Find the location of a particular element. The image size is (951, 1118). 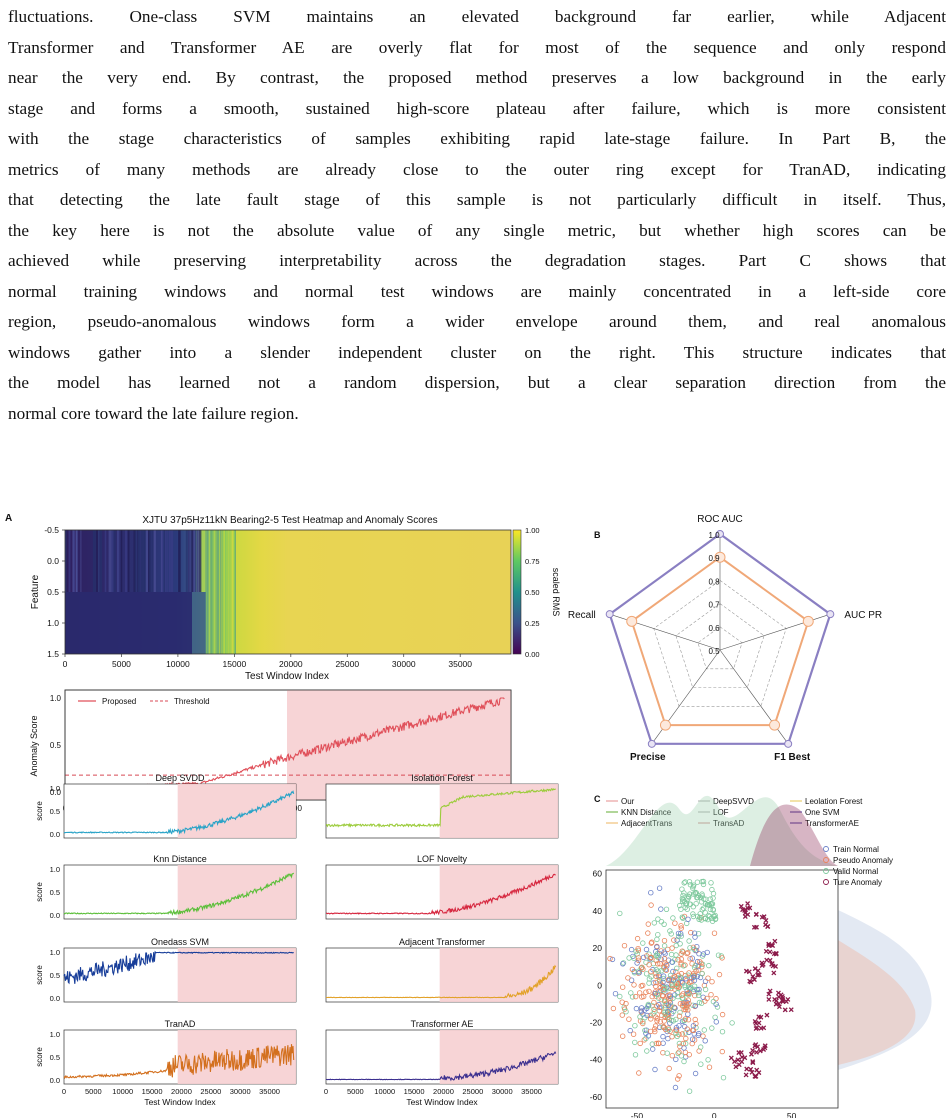

heatmap-xtick: 0 is located at coordinates (65, 664).